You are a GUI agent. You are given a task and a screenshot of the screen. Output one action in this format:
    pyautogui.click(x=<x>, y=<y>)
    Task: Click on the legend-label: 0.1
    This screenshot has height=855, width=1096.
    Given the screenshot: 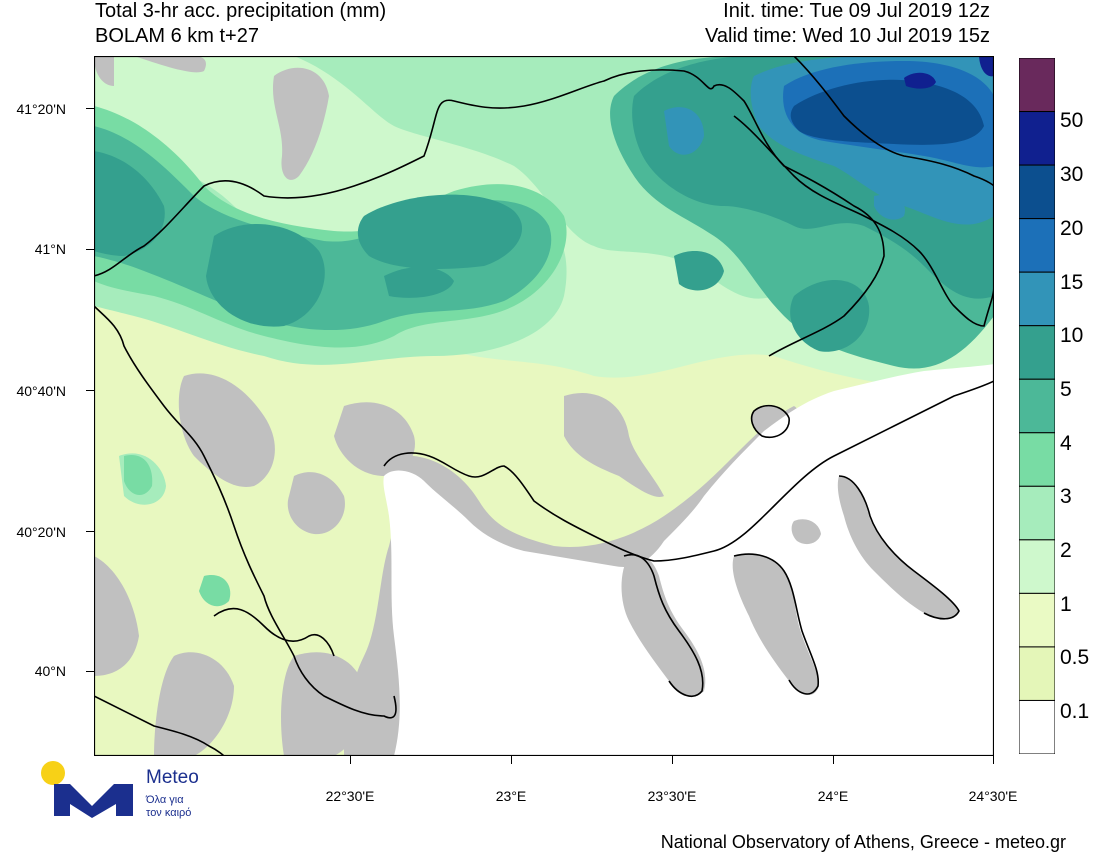 What is the action you would take?
    pyautogui.click(x=1075, y=711)
    